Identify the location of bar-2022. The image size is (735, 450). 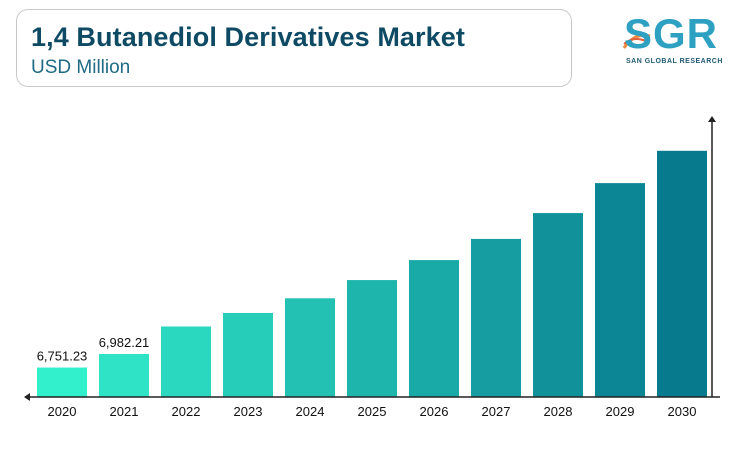
(186, 361).